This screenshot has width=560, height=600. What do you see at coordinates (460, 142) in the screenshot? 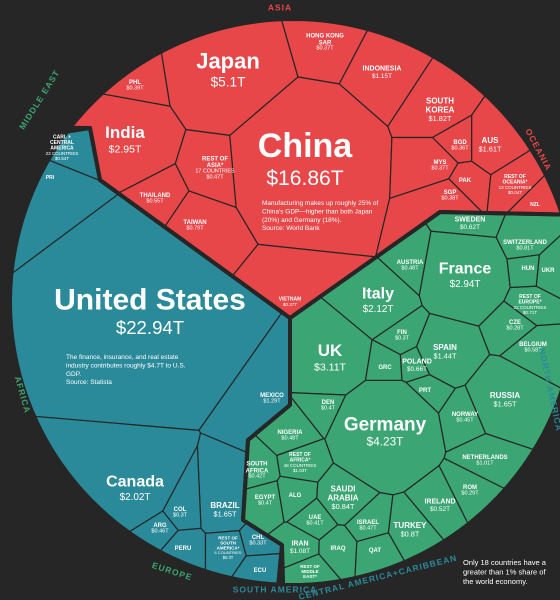
I see `country-name: BGD` at bounding box center [460, 142].